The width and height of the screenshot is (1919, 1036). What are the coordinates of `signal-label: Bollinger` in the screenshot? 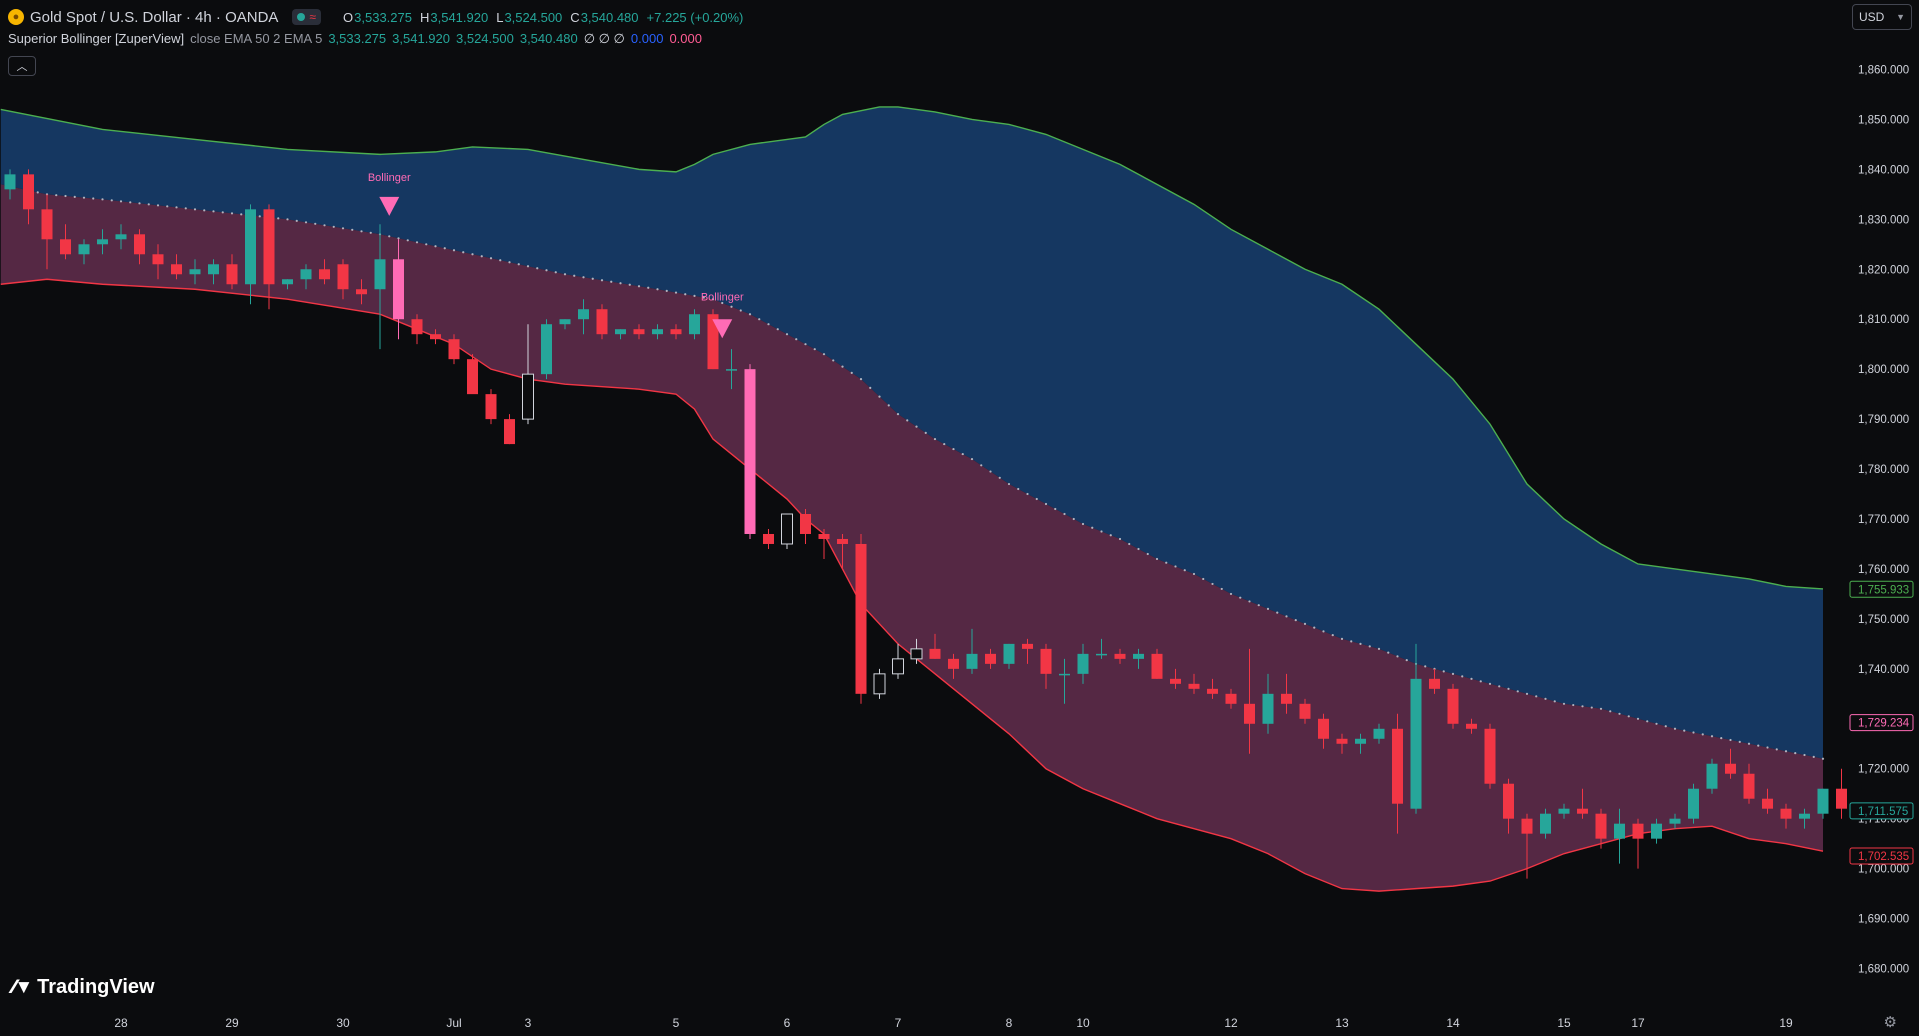 It's located at (722, 298).